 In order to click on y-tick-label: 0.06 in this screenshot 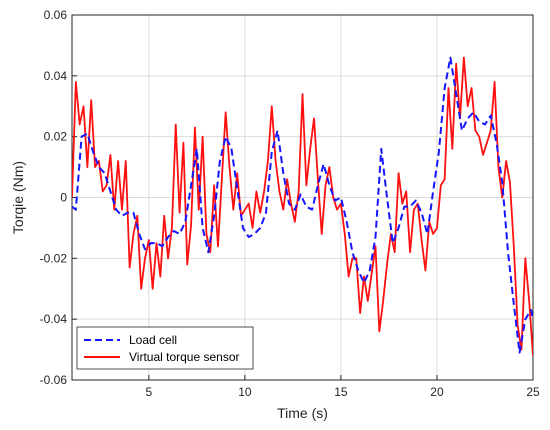, I will do `click(56, 15)`.